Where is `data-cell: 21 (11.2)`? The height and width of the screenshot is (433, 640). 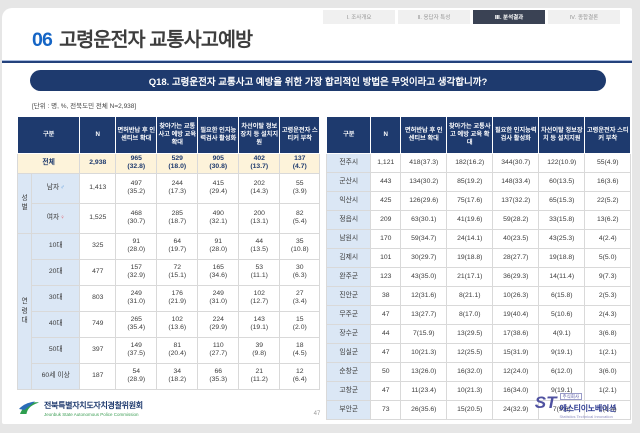
data-cell: 21 (11.2) is located at coordinates (259, 376).